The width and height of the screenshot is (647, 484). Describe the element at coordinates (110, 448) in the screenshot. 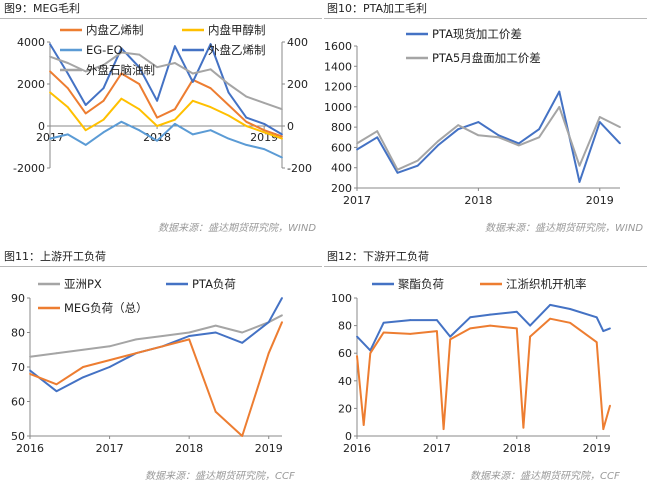

I see `x-tick-label: 2017` at that location.